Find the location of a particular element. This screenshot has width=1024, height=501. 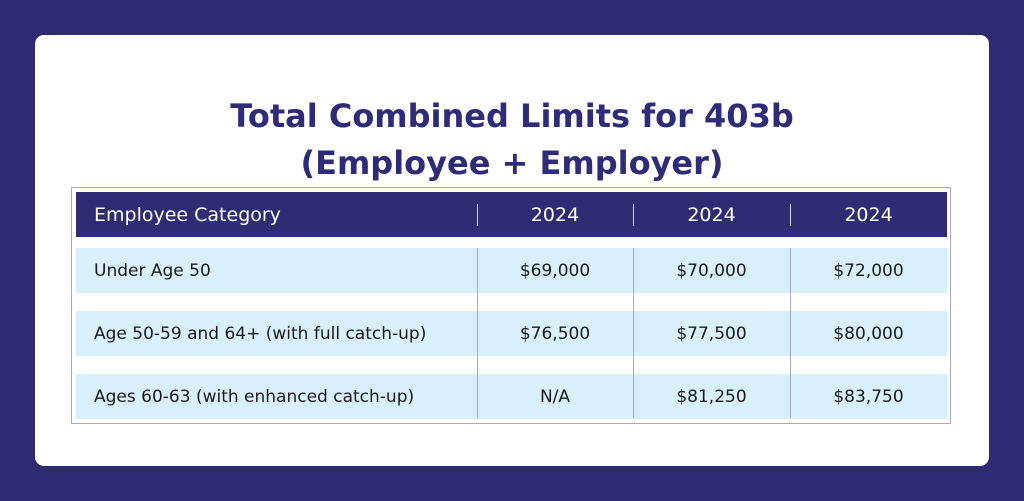

value-cell: N/A is located at coordinates (555, 396).